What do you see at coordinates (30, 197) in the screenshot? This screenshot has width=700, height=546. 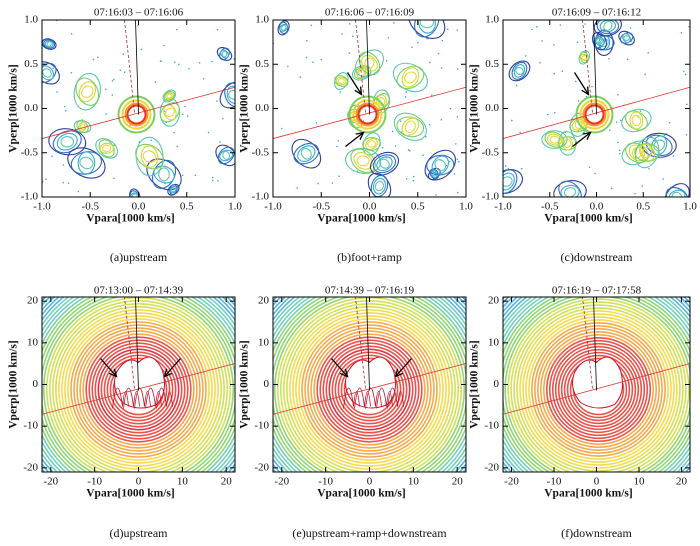 I see `y-tick-label: -1.0` at bounding box center [30, 197].